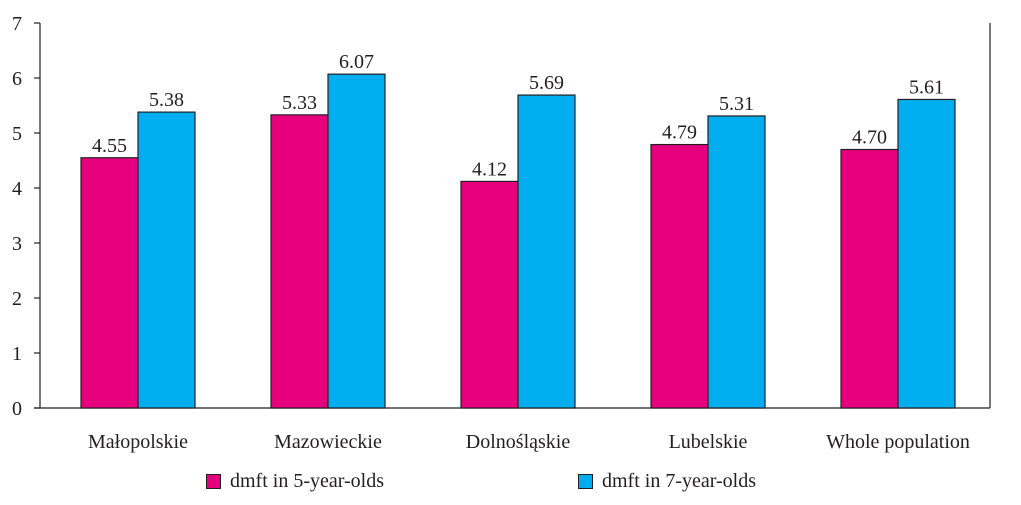 This screenshot has width=1021, height=505. I want to click on legend-label-7-year: dmft in 7-year-olds, so click(679, 481).